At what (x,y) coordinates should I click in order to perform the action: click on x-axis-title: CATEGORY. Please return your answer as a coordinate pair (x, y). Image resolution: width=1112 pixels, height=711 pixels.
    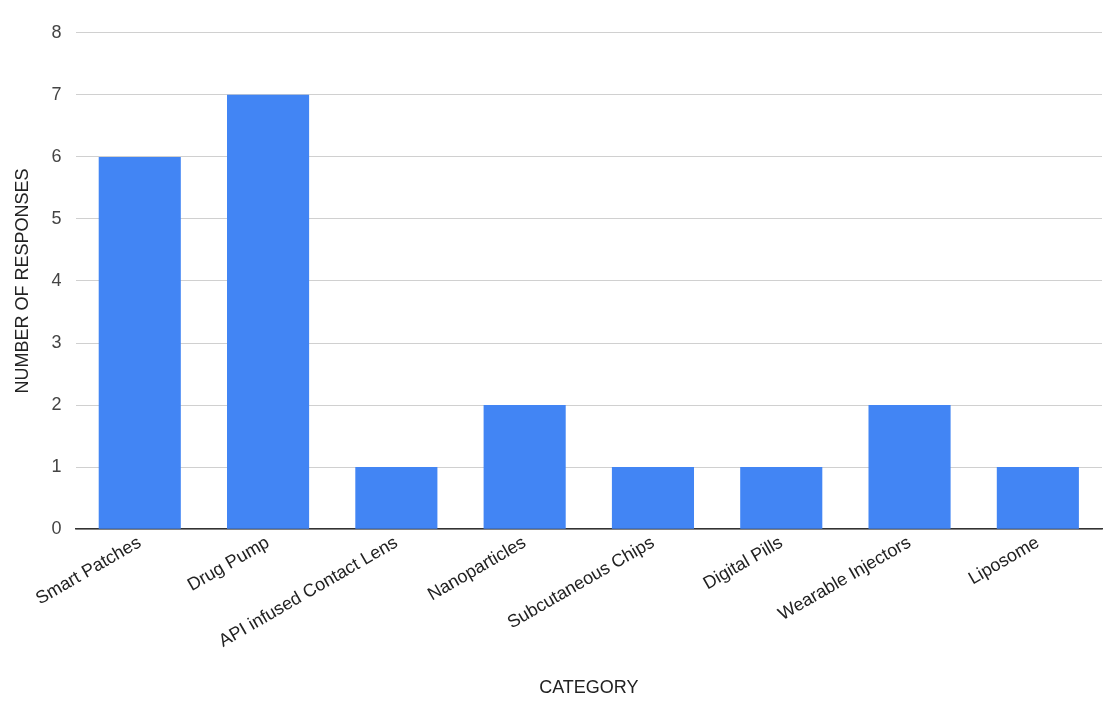
    Looking at the image, I should click on (589, 687).